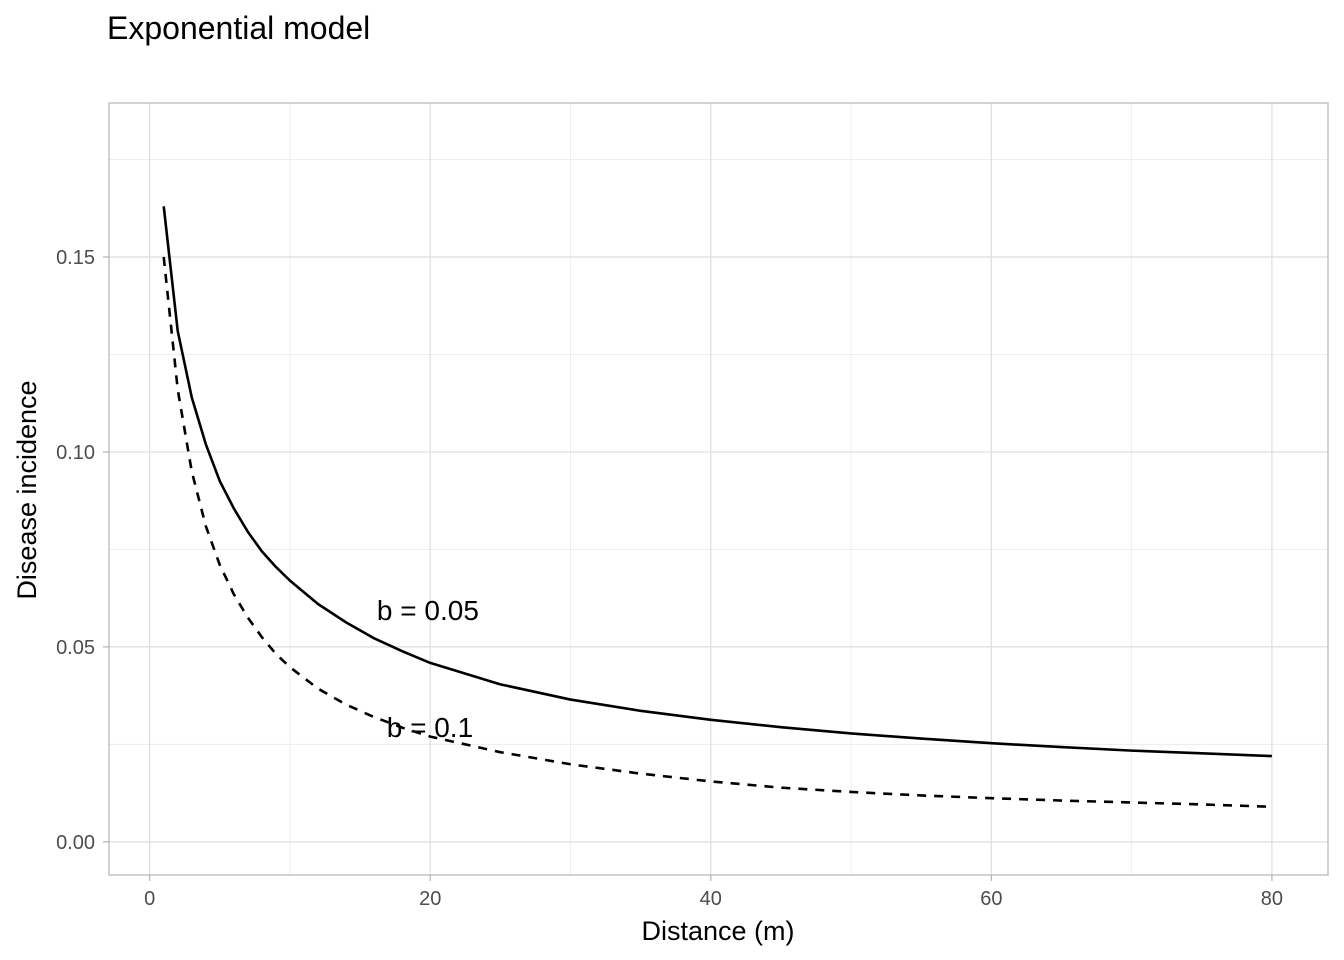 This screenshot has height=960, width=1344. Describe the element at coordinates (428, 669) in the screenshot. I see `annotations: b = 0.05 b = 0.1` at that location.